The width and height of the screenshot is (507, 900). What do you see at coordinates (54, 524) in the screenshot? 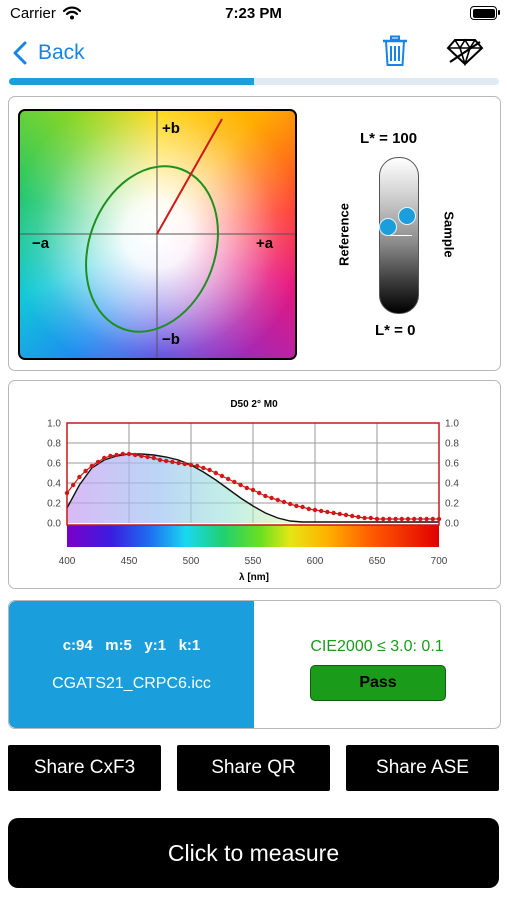
I see `y-tick-label-left: 0.0` at bounding box center [54, 524].